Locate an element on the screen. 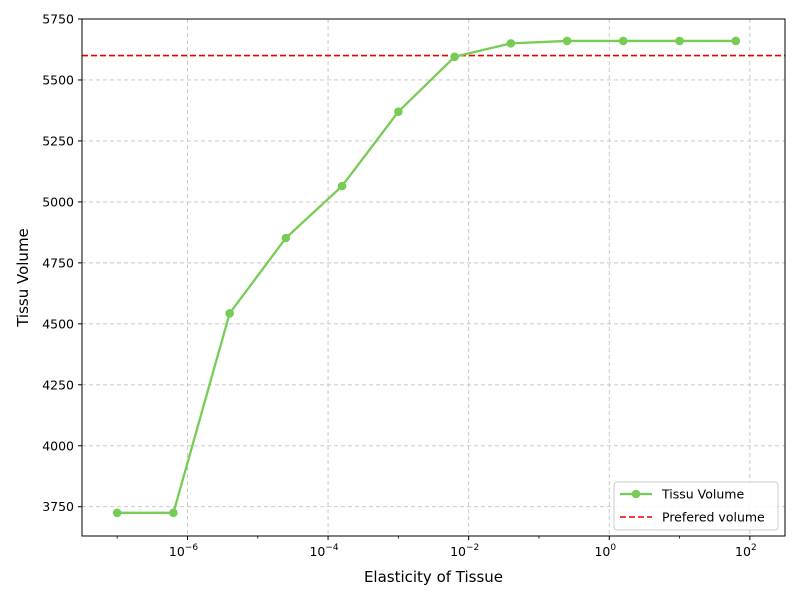  x-tick-label: 10² is located at coordinates (746, 551).